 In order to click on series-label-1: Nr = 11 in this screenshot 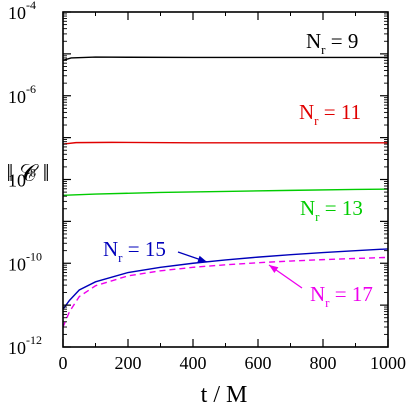, I will do `click(330, 114)`.